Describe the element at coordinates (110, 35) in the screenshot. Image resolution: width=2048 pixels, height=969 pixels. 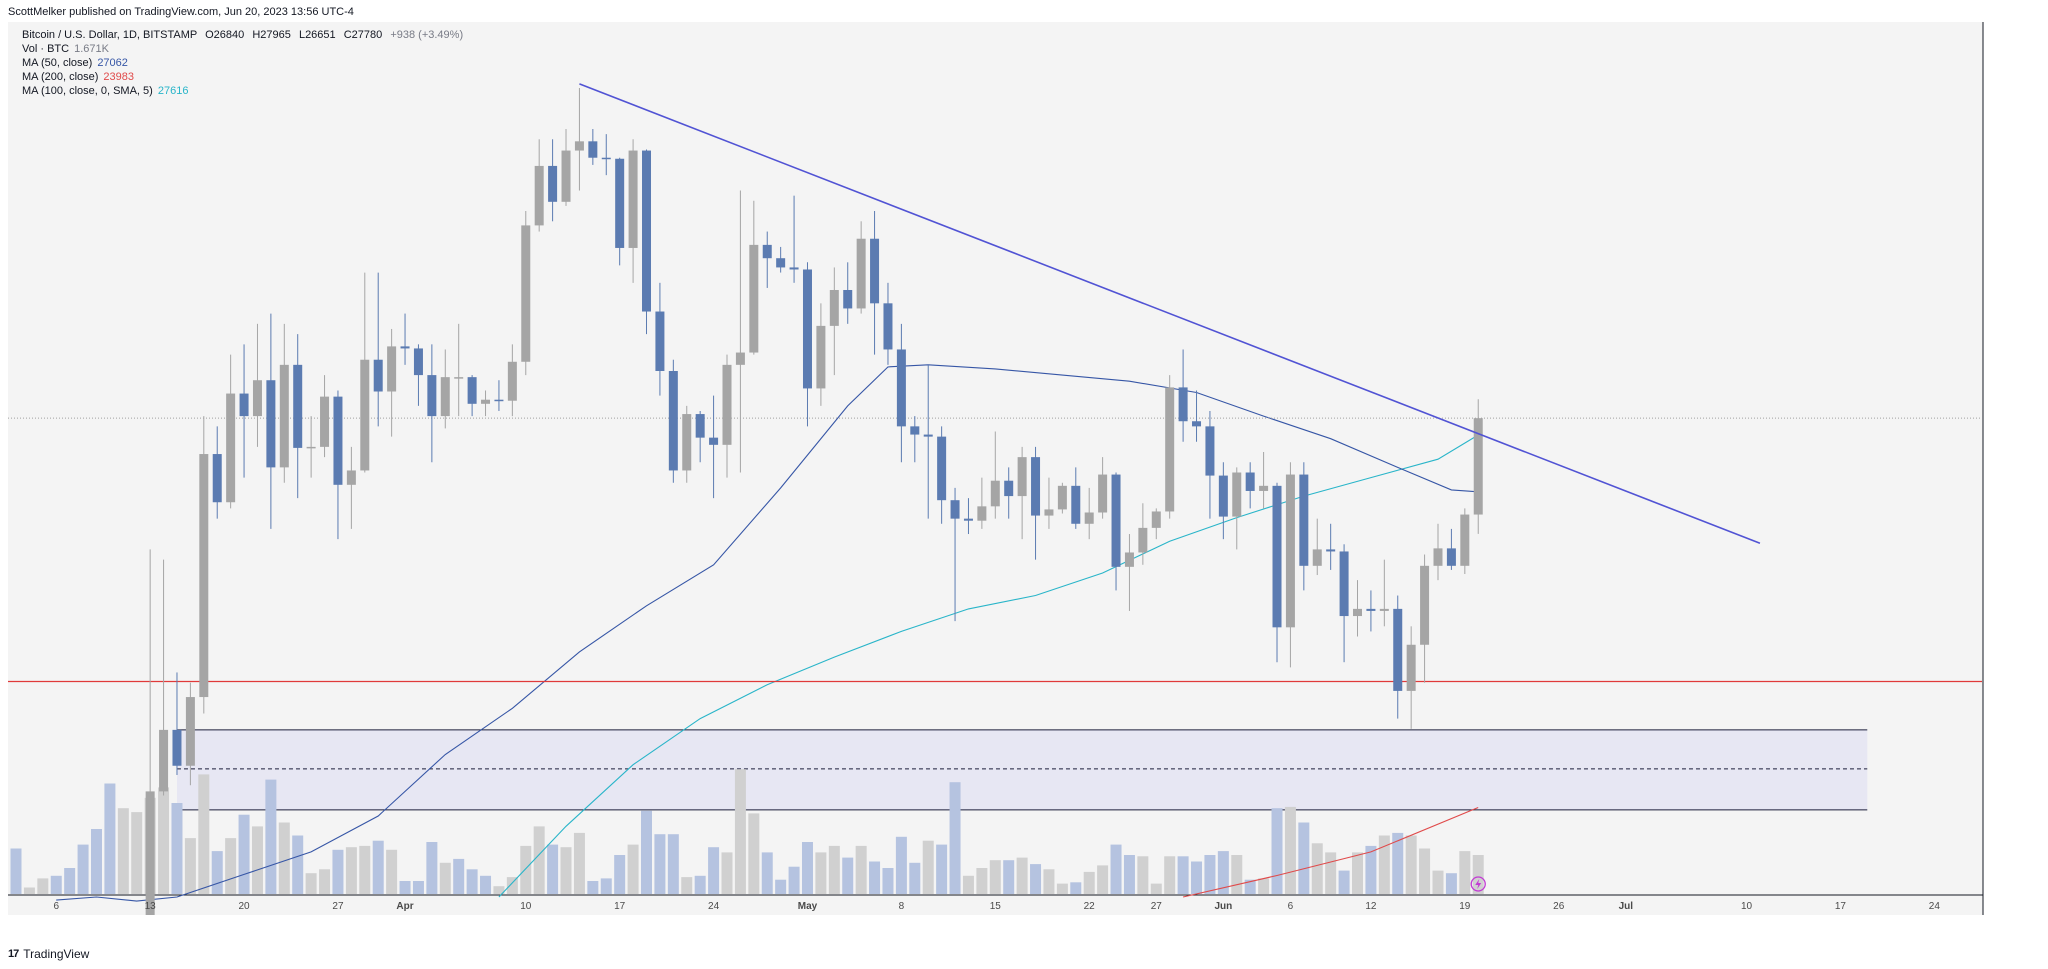
I see `symbol-title: Bitcoin / U.S. Dollar, 1D, BITSTAMP` at that location.